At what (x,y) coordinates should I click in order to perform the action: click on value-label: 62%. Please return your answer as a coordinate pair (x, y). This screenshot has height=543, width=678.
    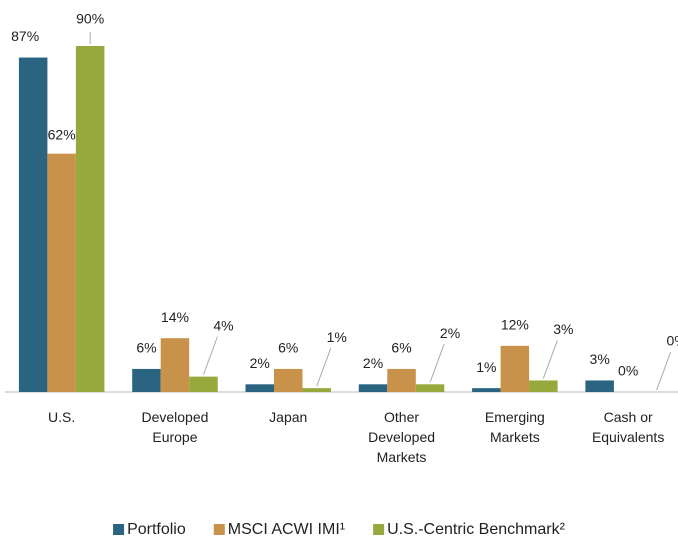
    Looking at the image, I should click on (62, 134).